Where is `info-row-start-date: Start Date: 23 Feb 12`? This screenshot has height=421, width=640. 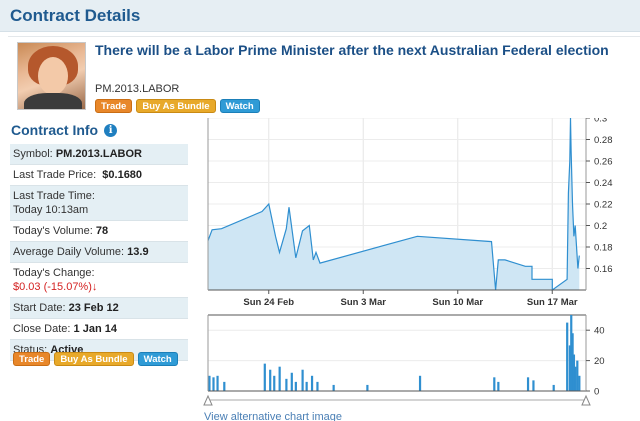
info-row-start-date: Start Date: 23 Feb 12 is located at coordinates (99, 308).